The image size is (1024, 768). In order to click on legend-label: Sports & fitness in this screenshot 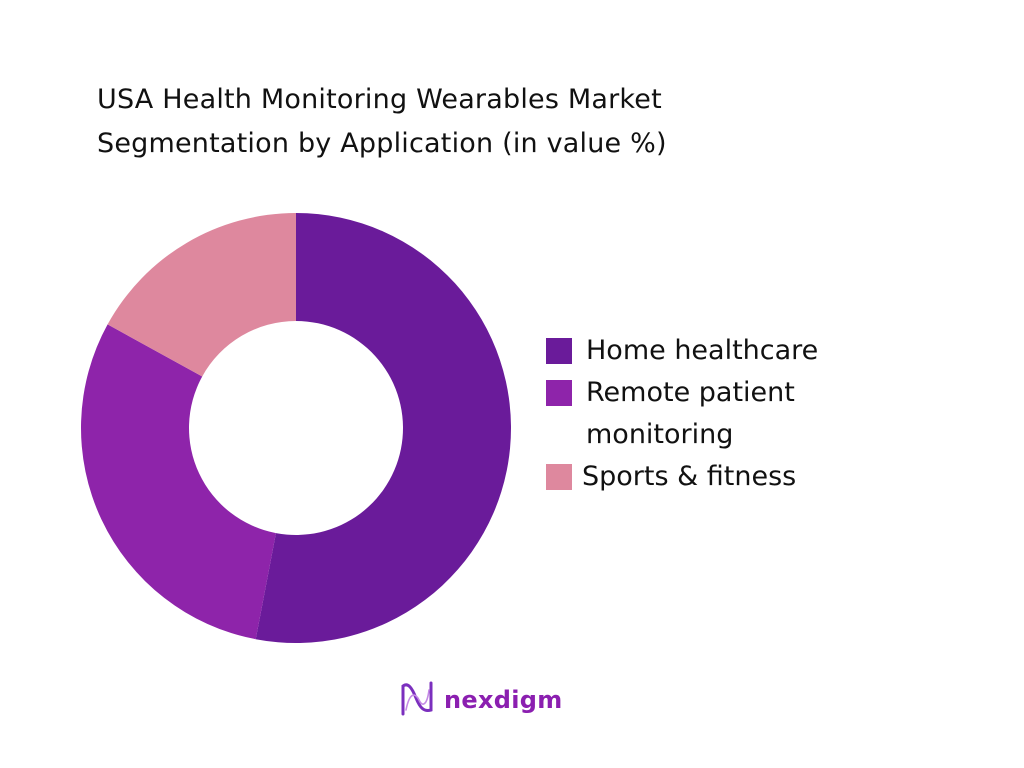, I will do `click(689, 476)`.